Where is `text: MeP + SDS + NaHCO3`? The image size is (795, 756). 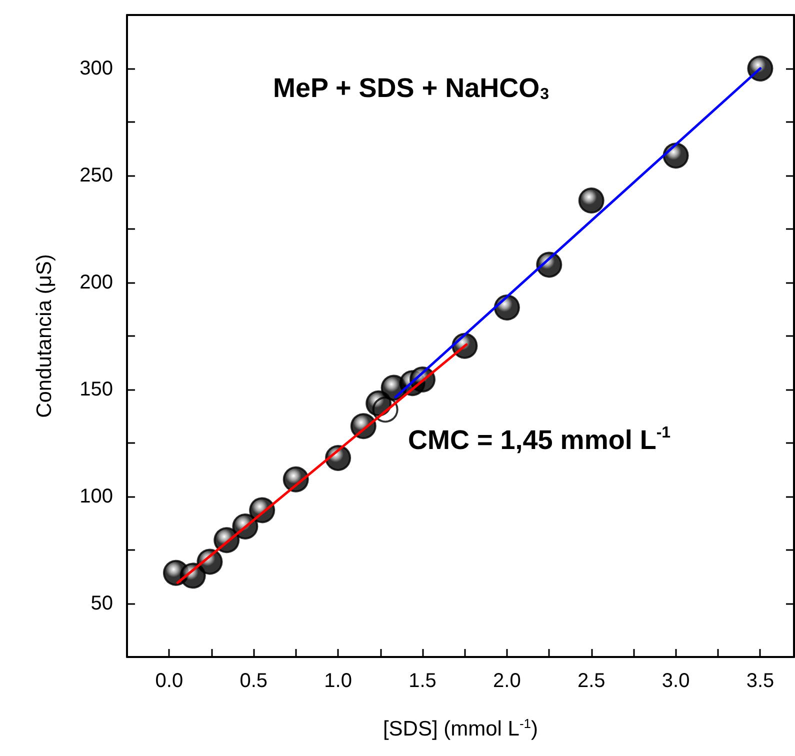
text: MeP + SDS + NaHCO3 is located at coordinates (411, 87).